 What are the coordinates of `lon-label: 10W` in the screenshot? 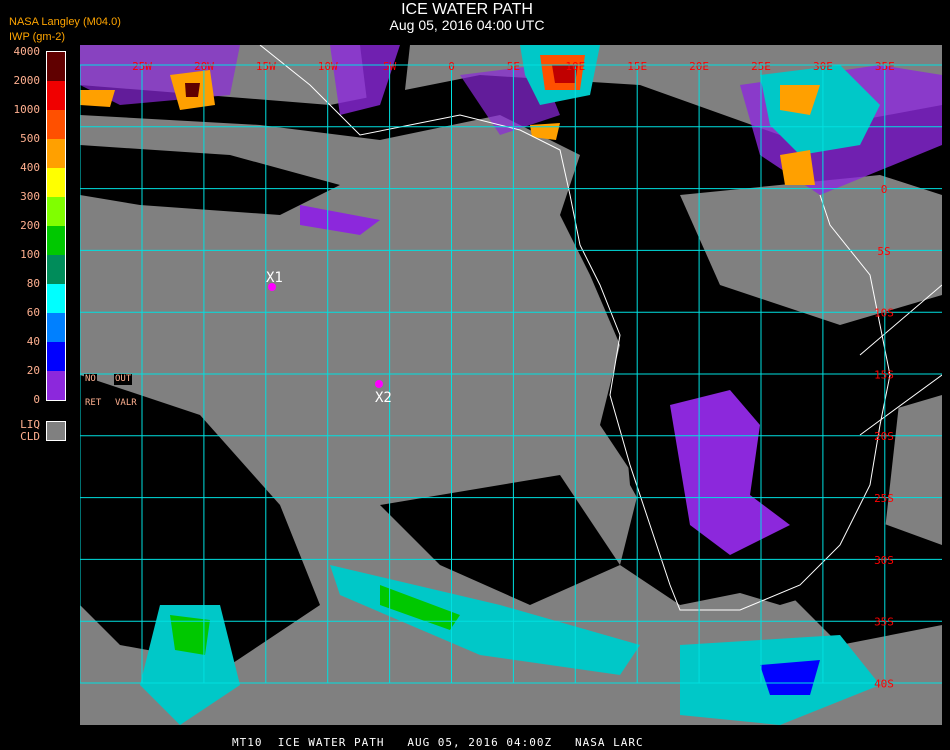 It's located at (328, 66).